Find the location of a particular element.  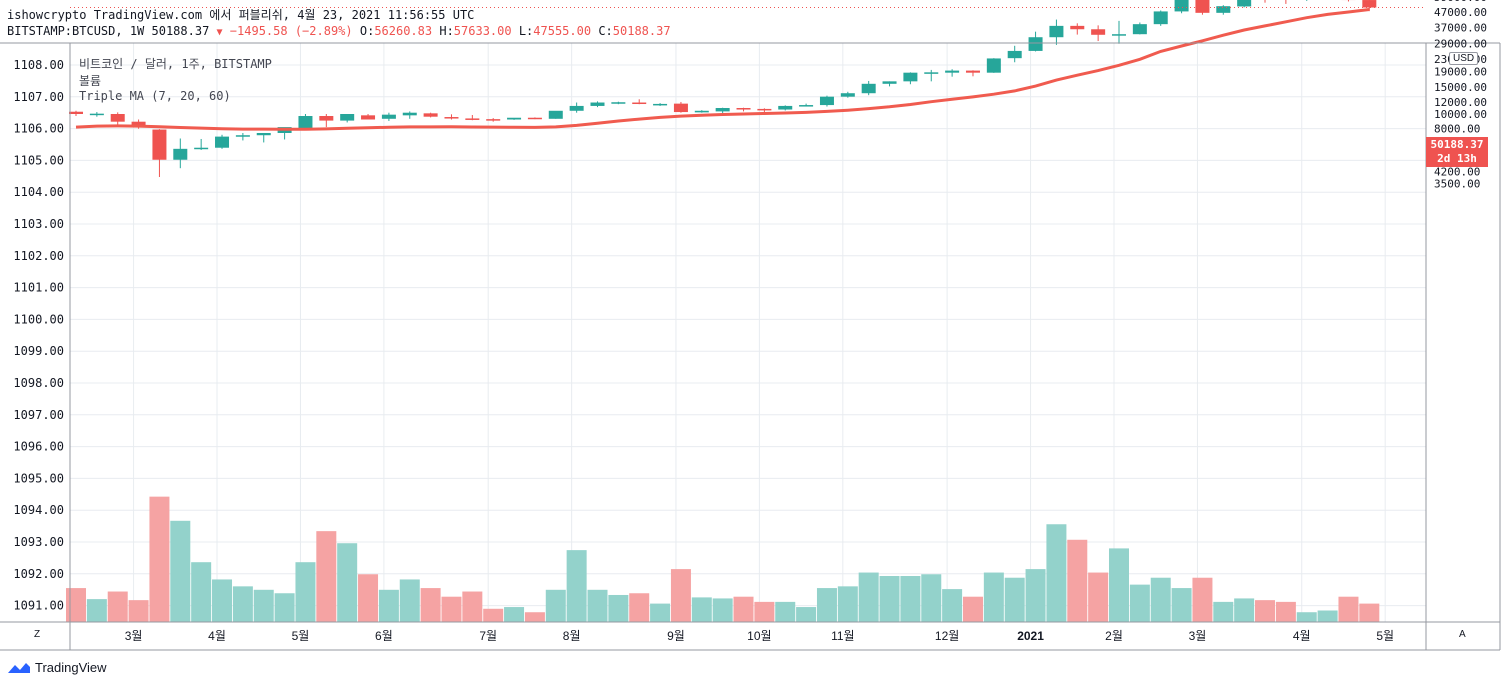

right-tick-label: 29000.00 is located at coordinates (1460, 44).